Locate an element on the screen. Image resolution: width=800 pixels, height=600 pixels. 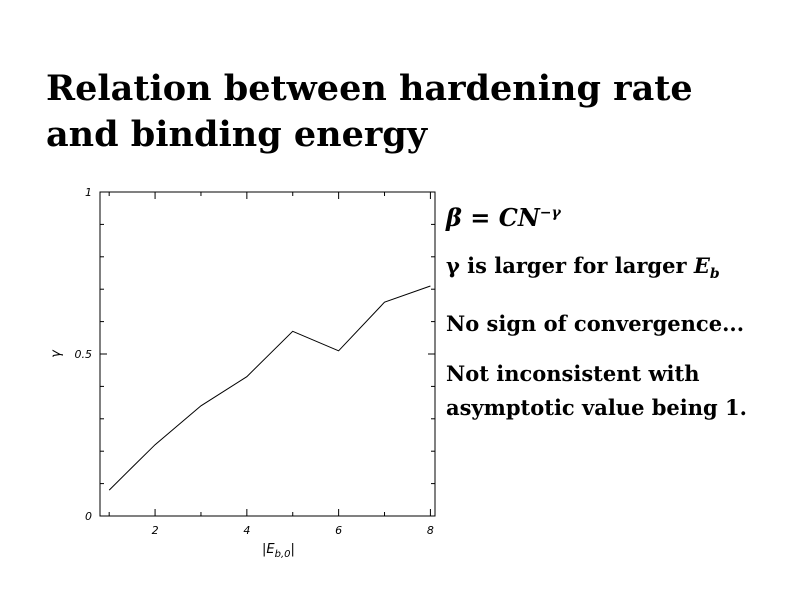
y-axis-label: γ is located at coordinates (56, 353).